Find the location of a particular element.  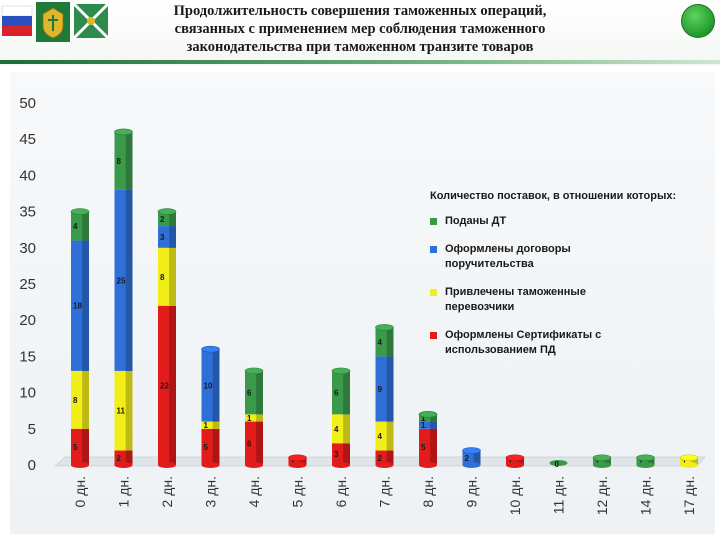

legend-item-carriers: Привлечены таможенные перевозчики is located at coordinates (572, 300).